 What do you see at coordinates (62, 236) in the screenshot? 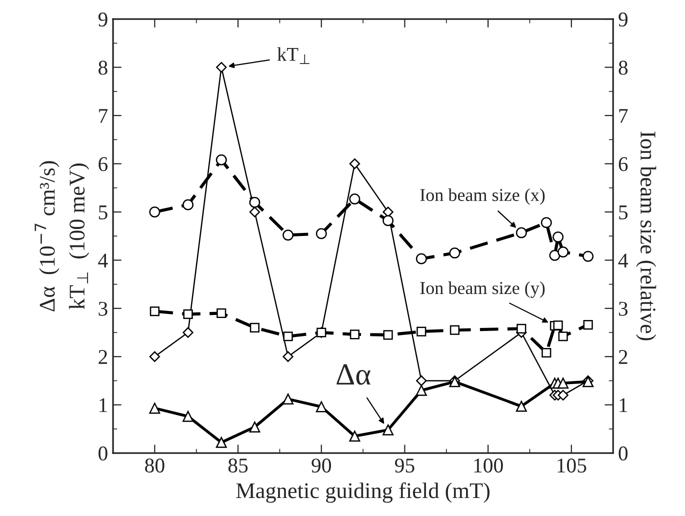
I see `text: Δα (10$^{−7}$ cm³/s) kT$_{⊥}$ (100 meV)` at bounding box center [62, 236].